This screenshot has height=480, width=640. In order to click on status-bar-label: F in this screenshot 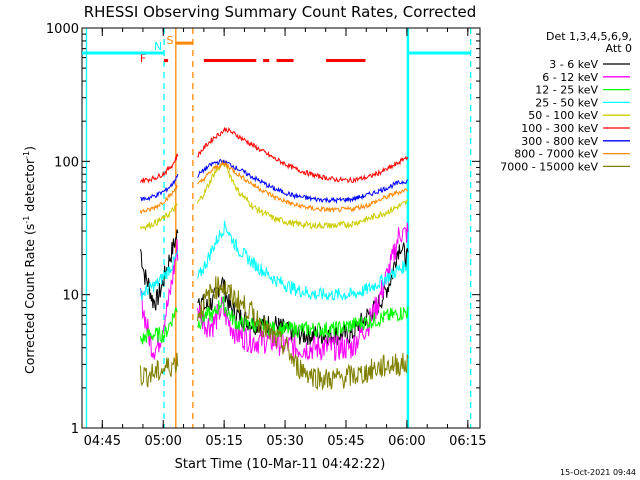, I will do `click(143, 58)`.